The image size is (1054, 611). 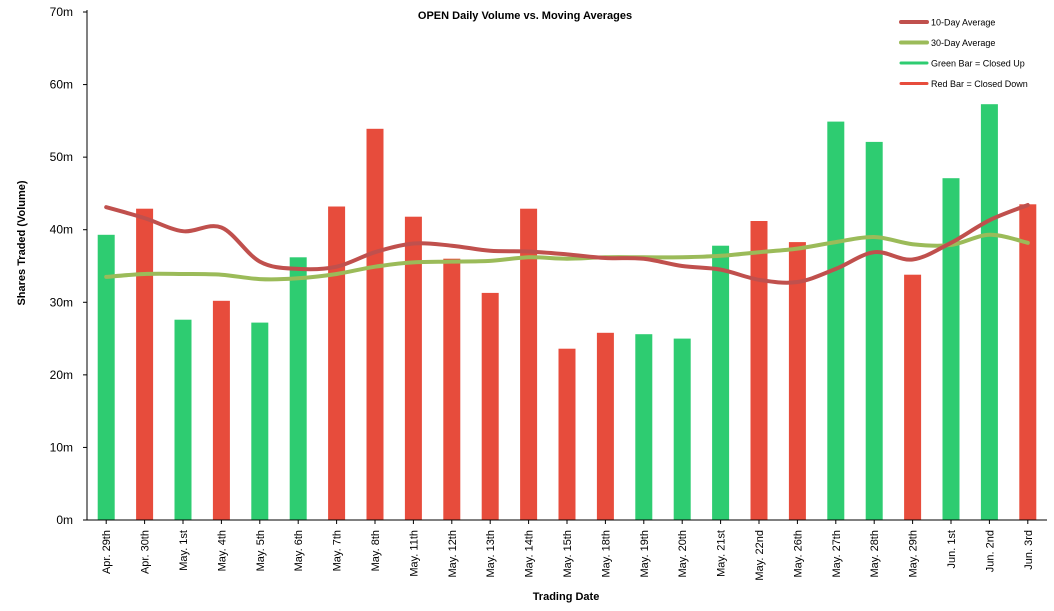 I want to click on y-axis-label: Shares Traded (Volume), so click(x=22, y=242).